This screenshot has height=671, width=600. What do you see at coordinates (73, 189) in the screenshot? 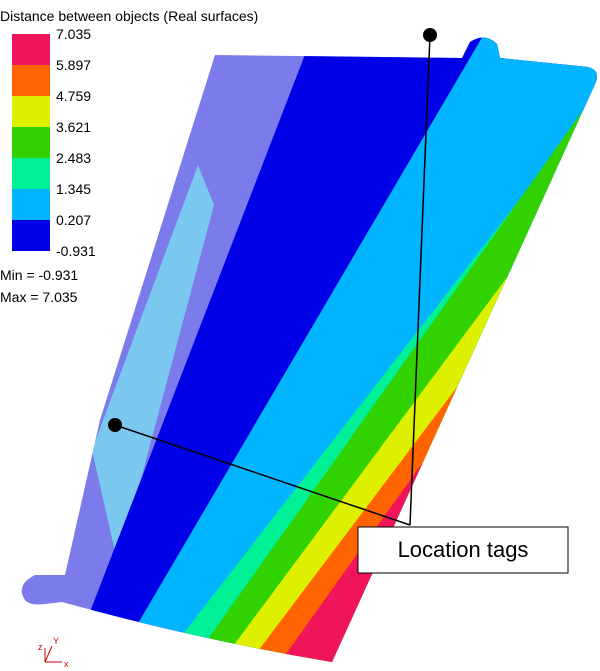
I see `colorbar-label: 1.345` at bounding box center [73, 189].